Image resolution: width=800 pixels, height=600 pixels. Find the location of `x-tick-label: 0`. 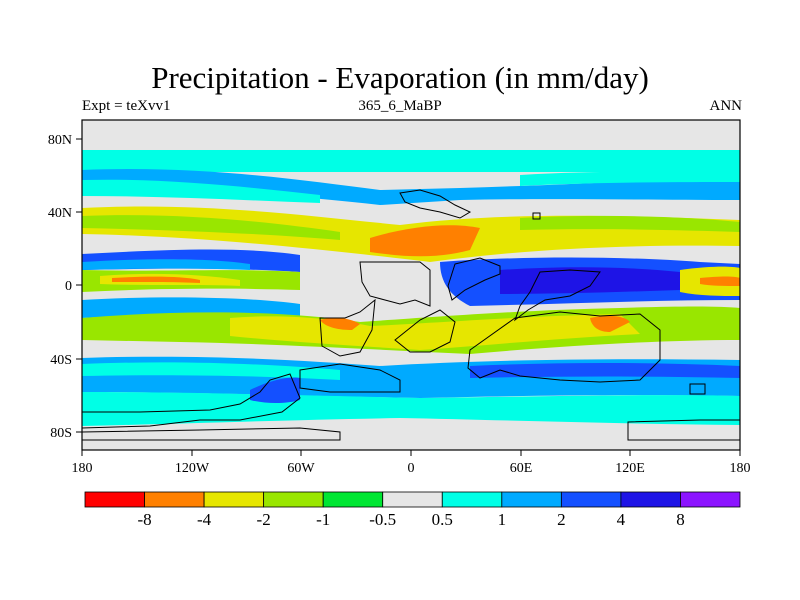

x-tick-label: 0 is located at coordinates (411, 468).